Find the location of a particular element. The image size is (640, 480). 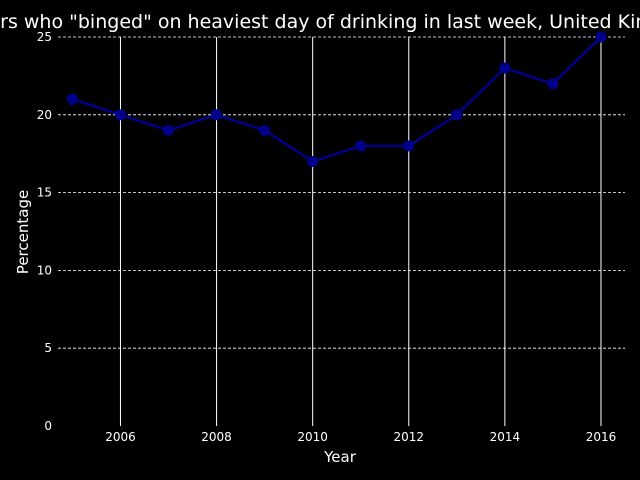

y-tick-label: 5 is located at coordinates (48, 348).